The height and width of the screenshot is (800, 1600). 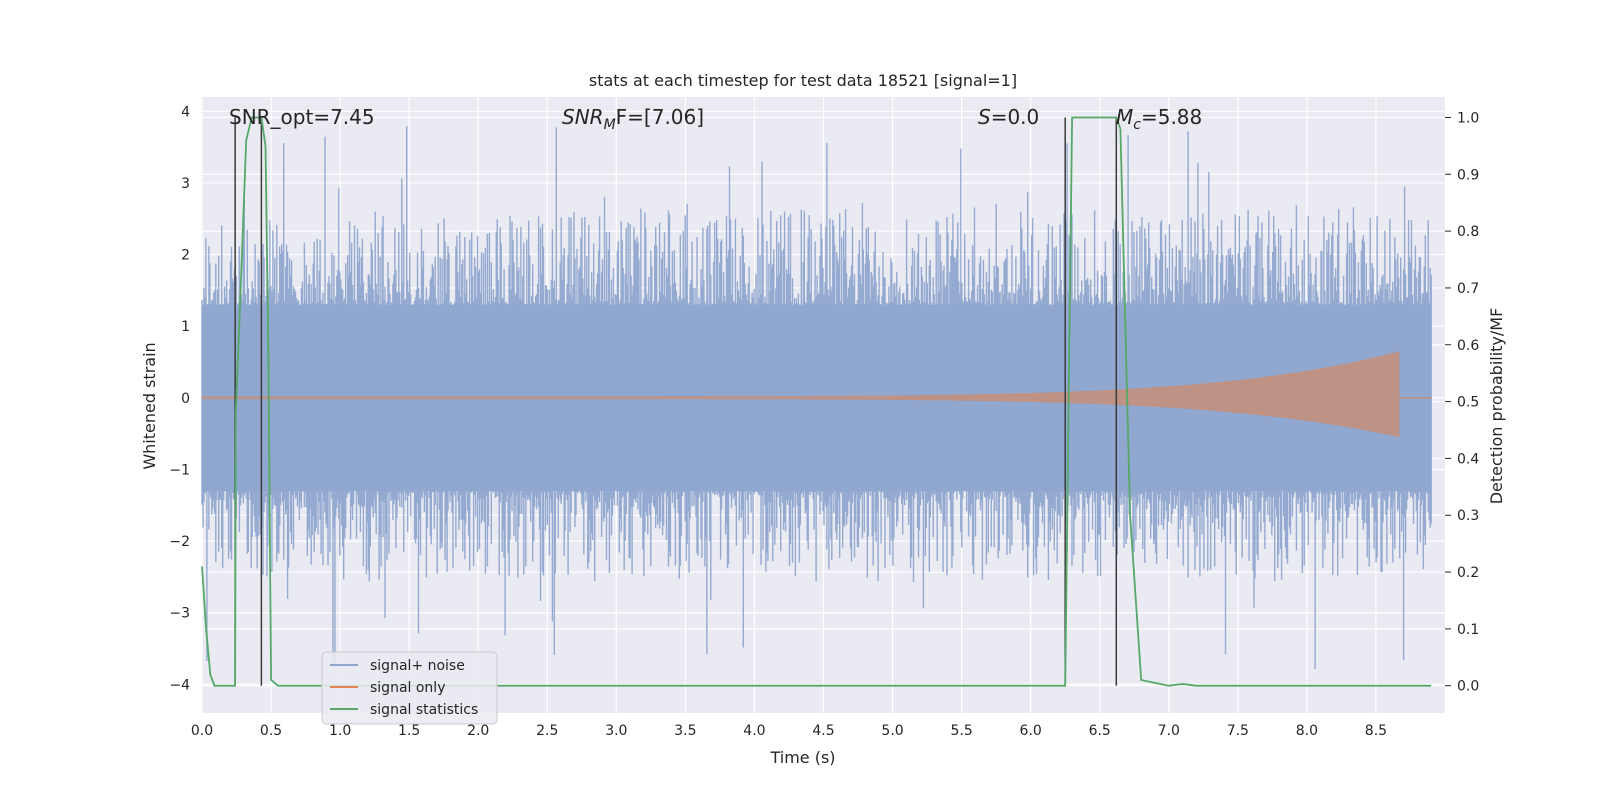 What do you see at coordinates (961, 731) in the screenshot?
I see `x-tick-label: 5.5` at bounding box center [961, 731].